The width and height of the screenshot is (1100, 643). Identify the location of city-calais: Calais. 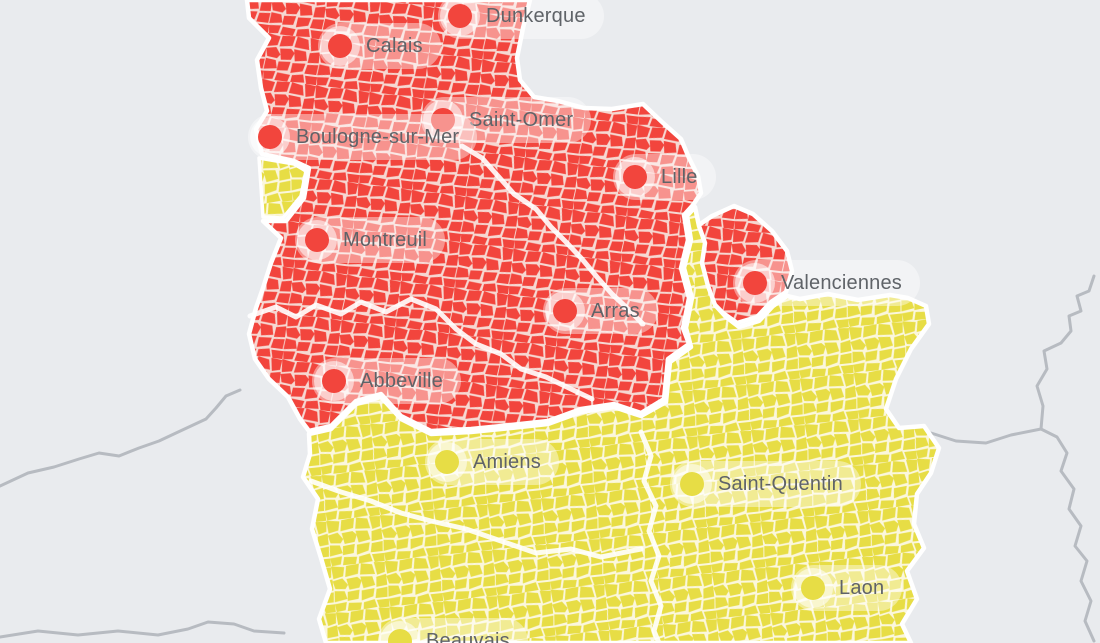
(379, 46).